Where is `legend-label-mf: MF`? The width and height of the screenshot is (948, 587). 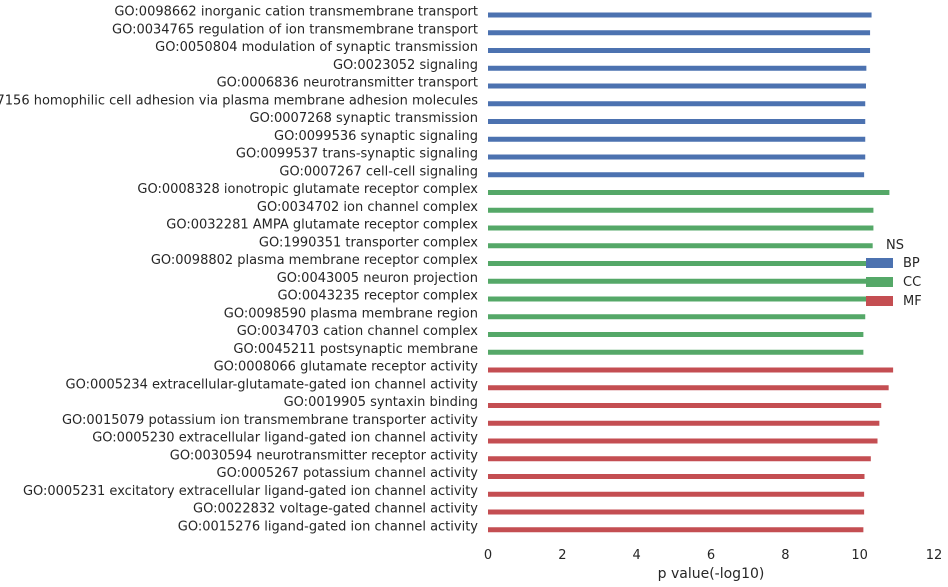
legend-label-mf: MF is located at coordinates (912, 301).